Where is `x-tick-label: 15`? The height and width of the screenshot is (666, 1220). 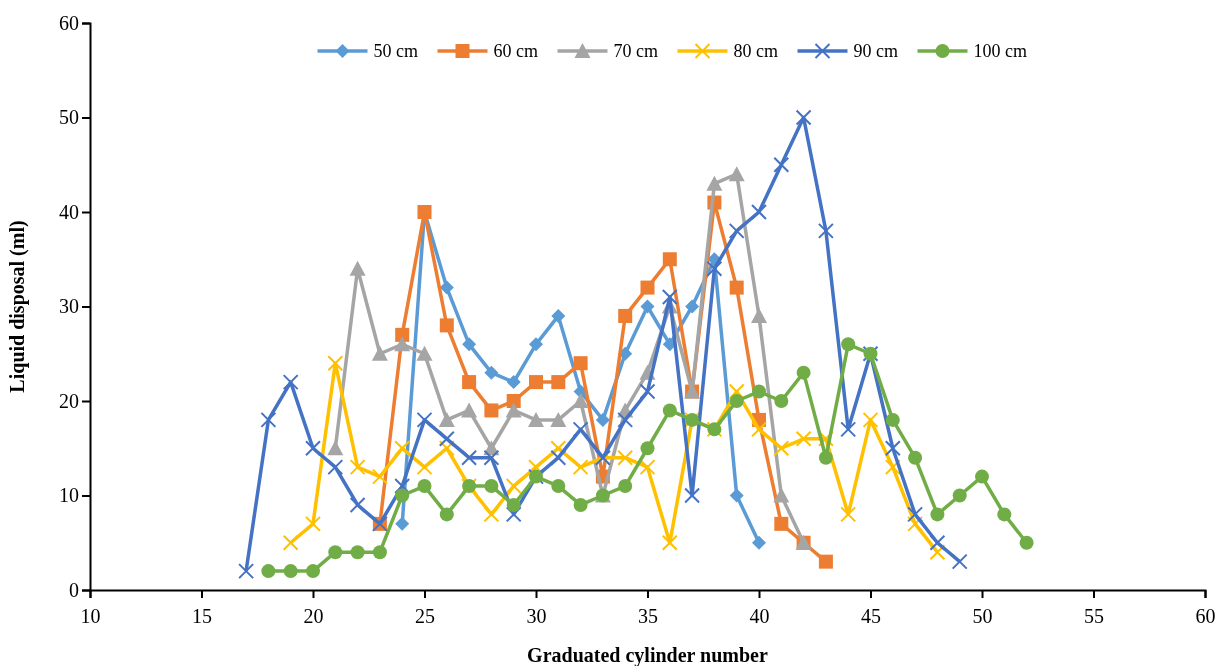
x-tick-label: 15 is located at coordinates (202, 616).